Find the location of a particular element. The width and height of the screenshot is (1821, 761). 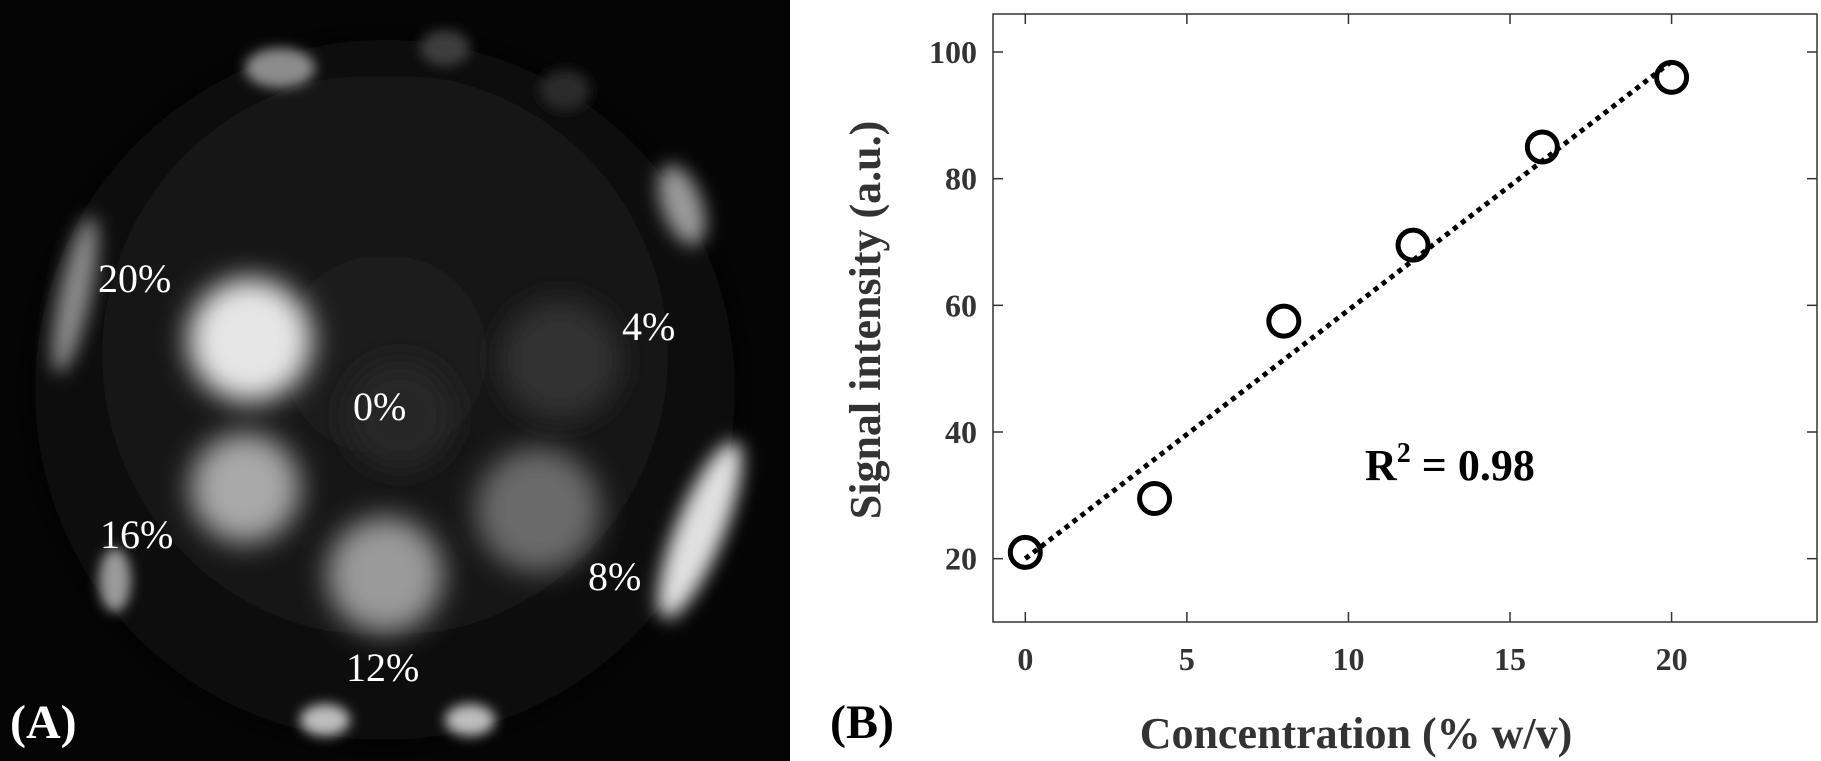

x-tick-label: 5 is located at coordinates (1187, 659).